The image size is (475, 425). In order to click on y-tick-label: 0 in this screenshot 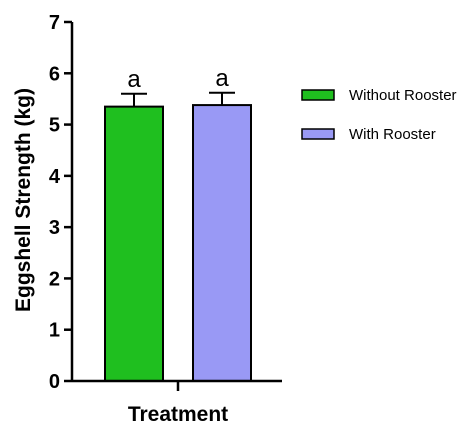, I will do `click(54, 382)`.